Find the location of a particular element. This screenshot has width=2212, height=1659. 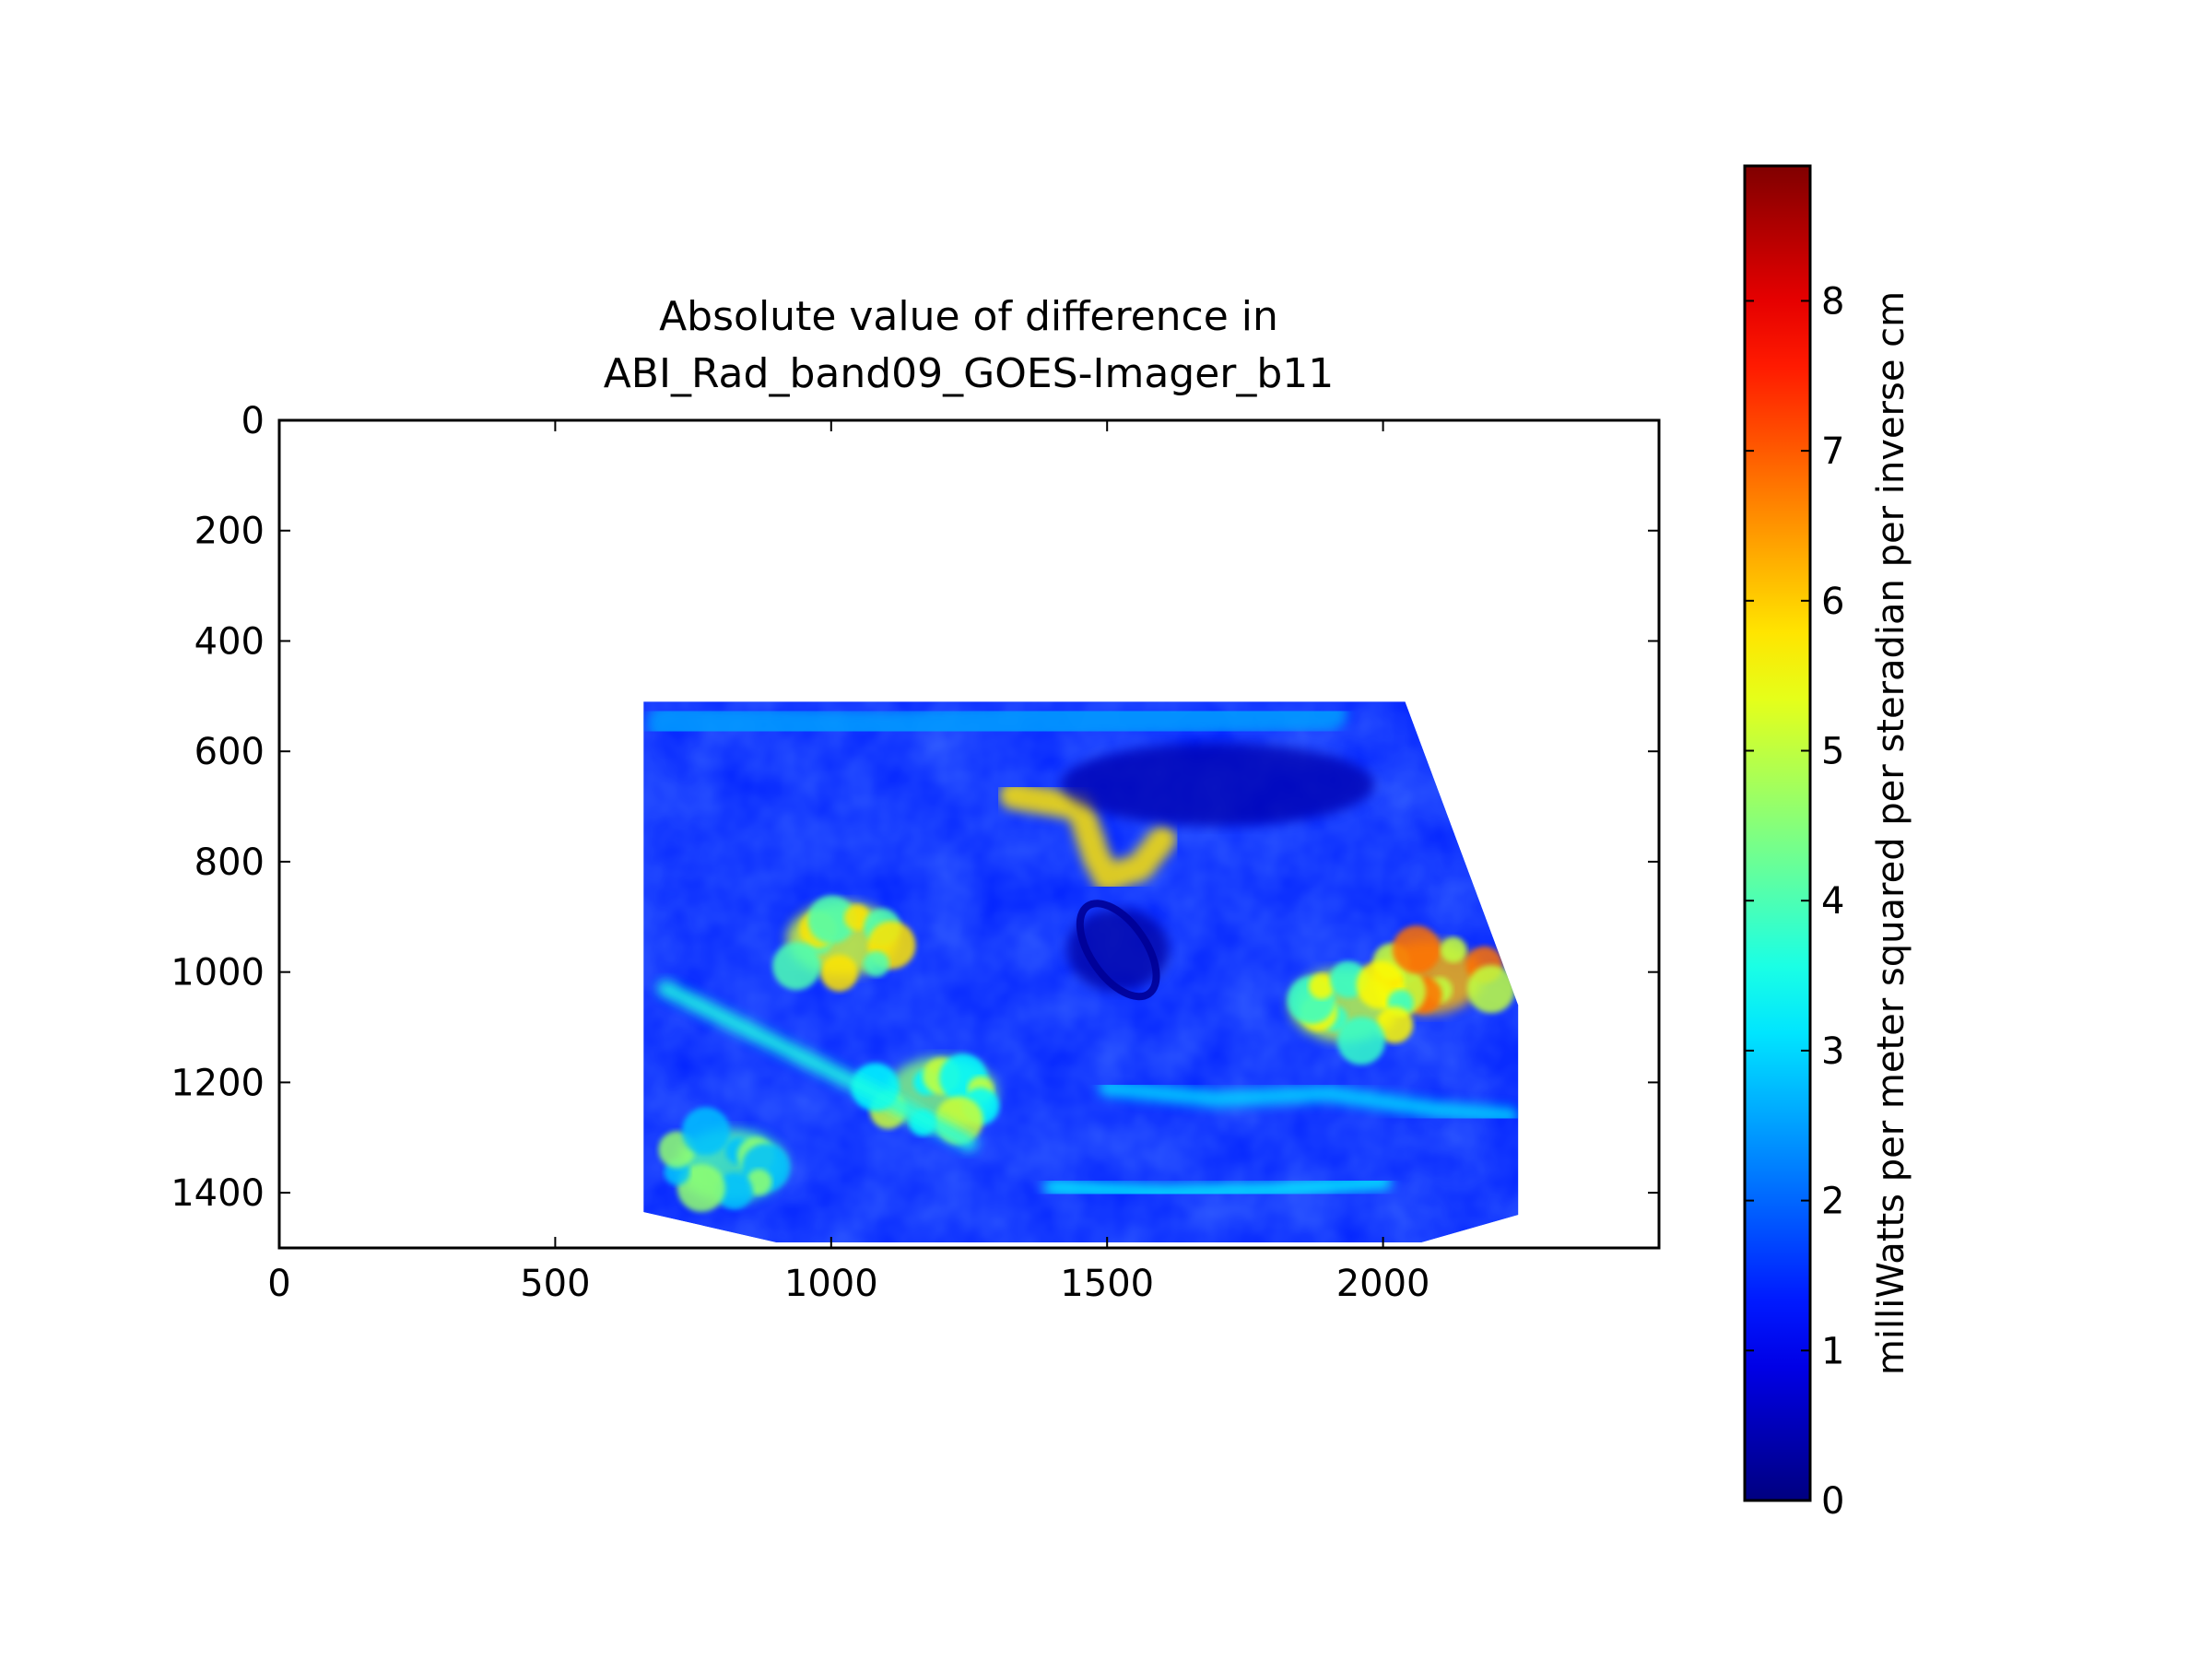

heatmap-data-region is located at coordinates (1081, 971).